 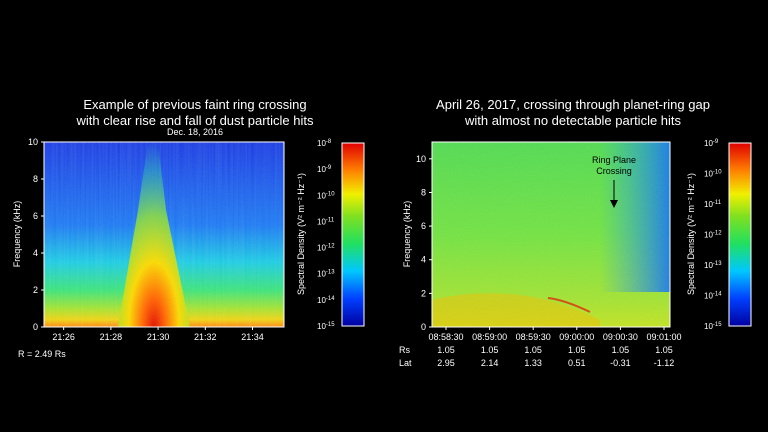 I want to click on right-colorbar-tick-0: 10-9, so click(x=711, y=143).